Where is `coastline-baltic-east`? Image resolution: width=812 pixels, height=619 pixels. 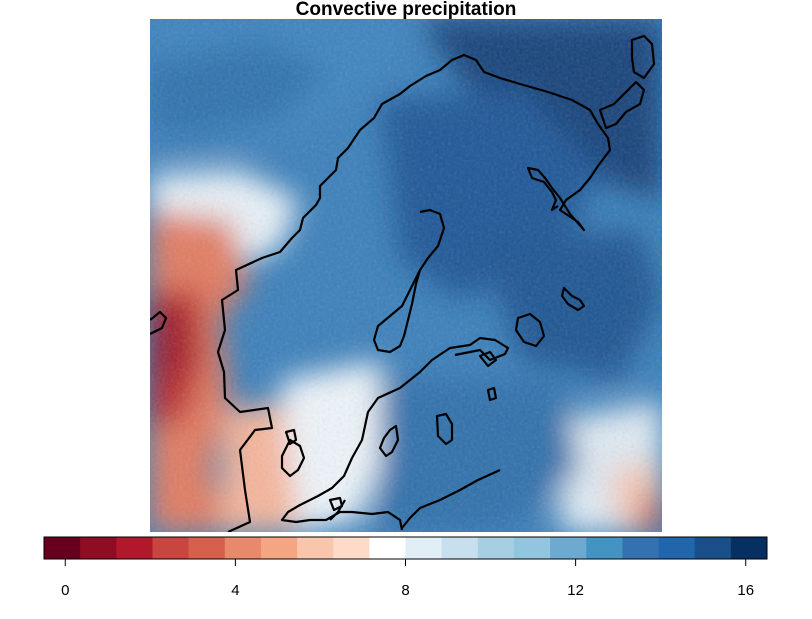
coastline-baltic-east is located at coordinates (395, 433).